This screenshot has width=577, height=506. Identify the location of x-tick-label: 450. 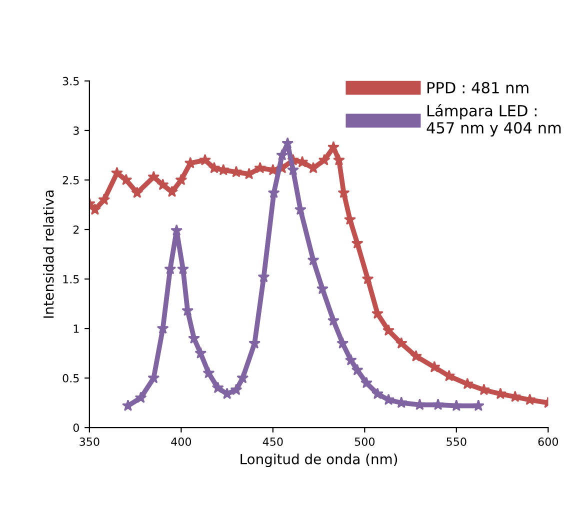
(272, 441).